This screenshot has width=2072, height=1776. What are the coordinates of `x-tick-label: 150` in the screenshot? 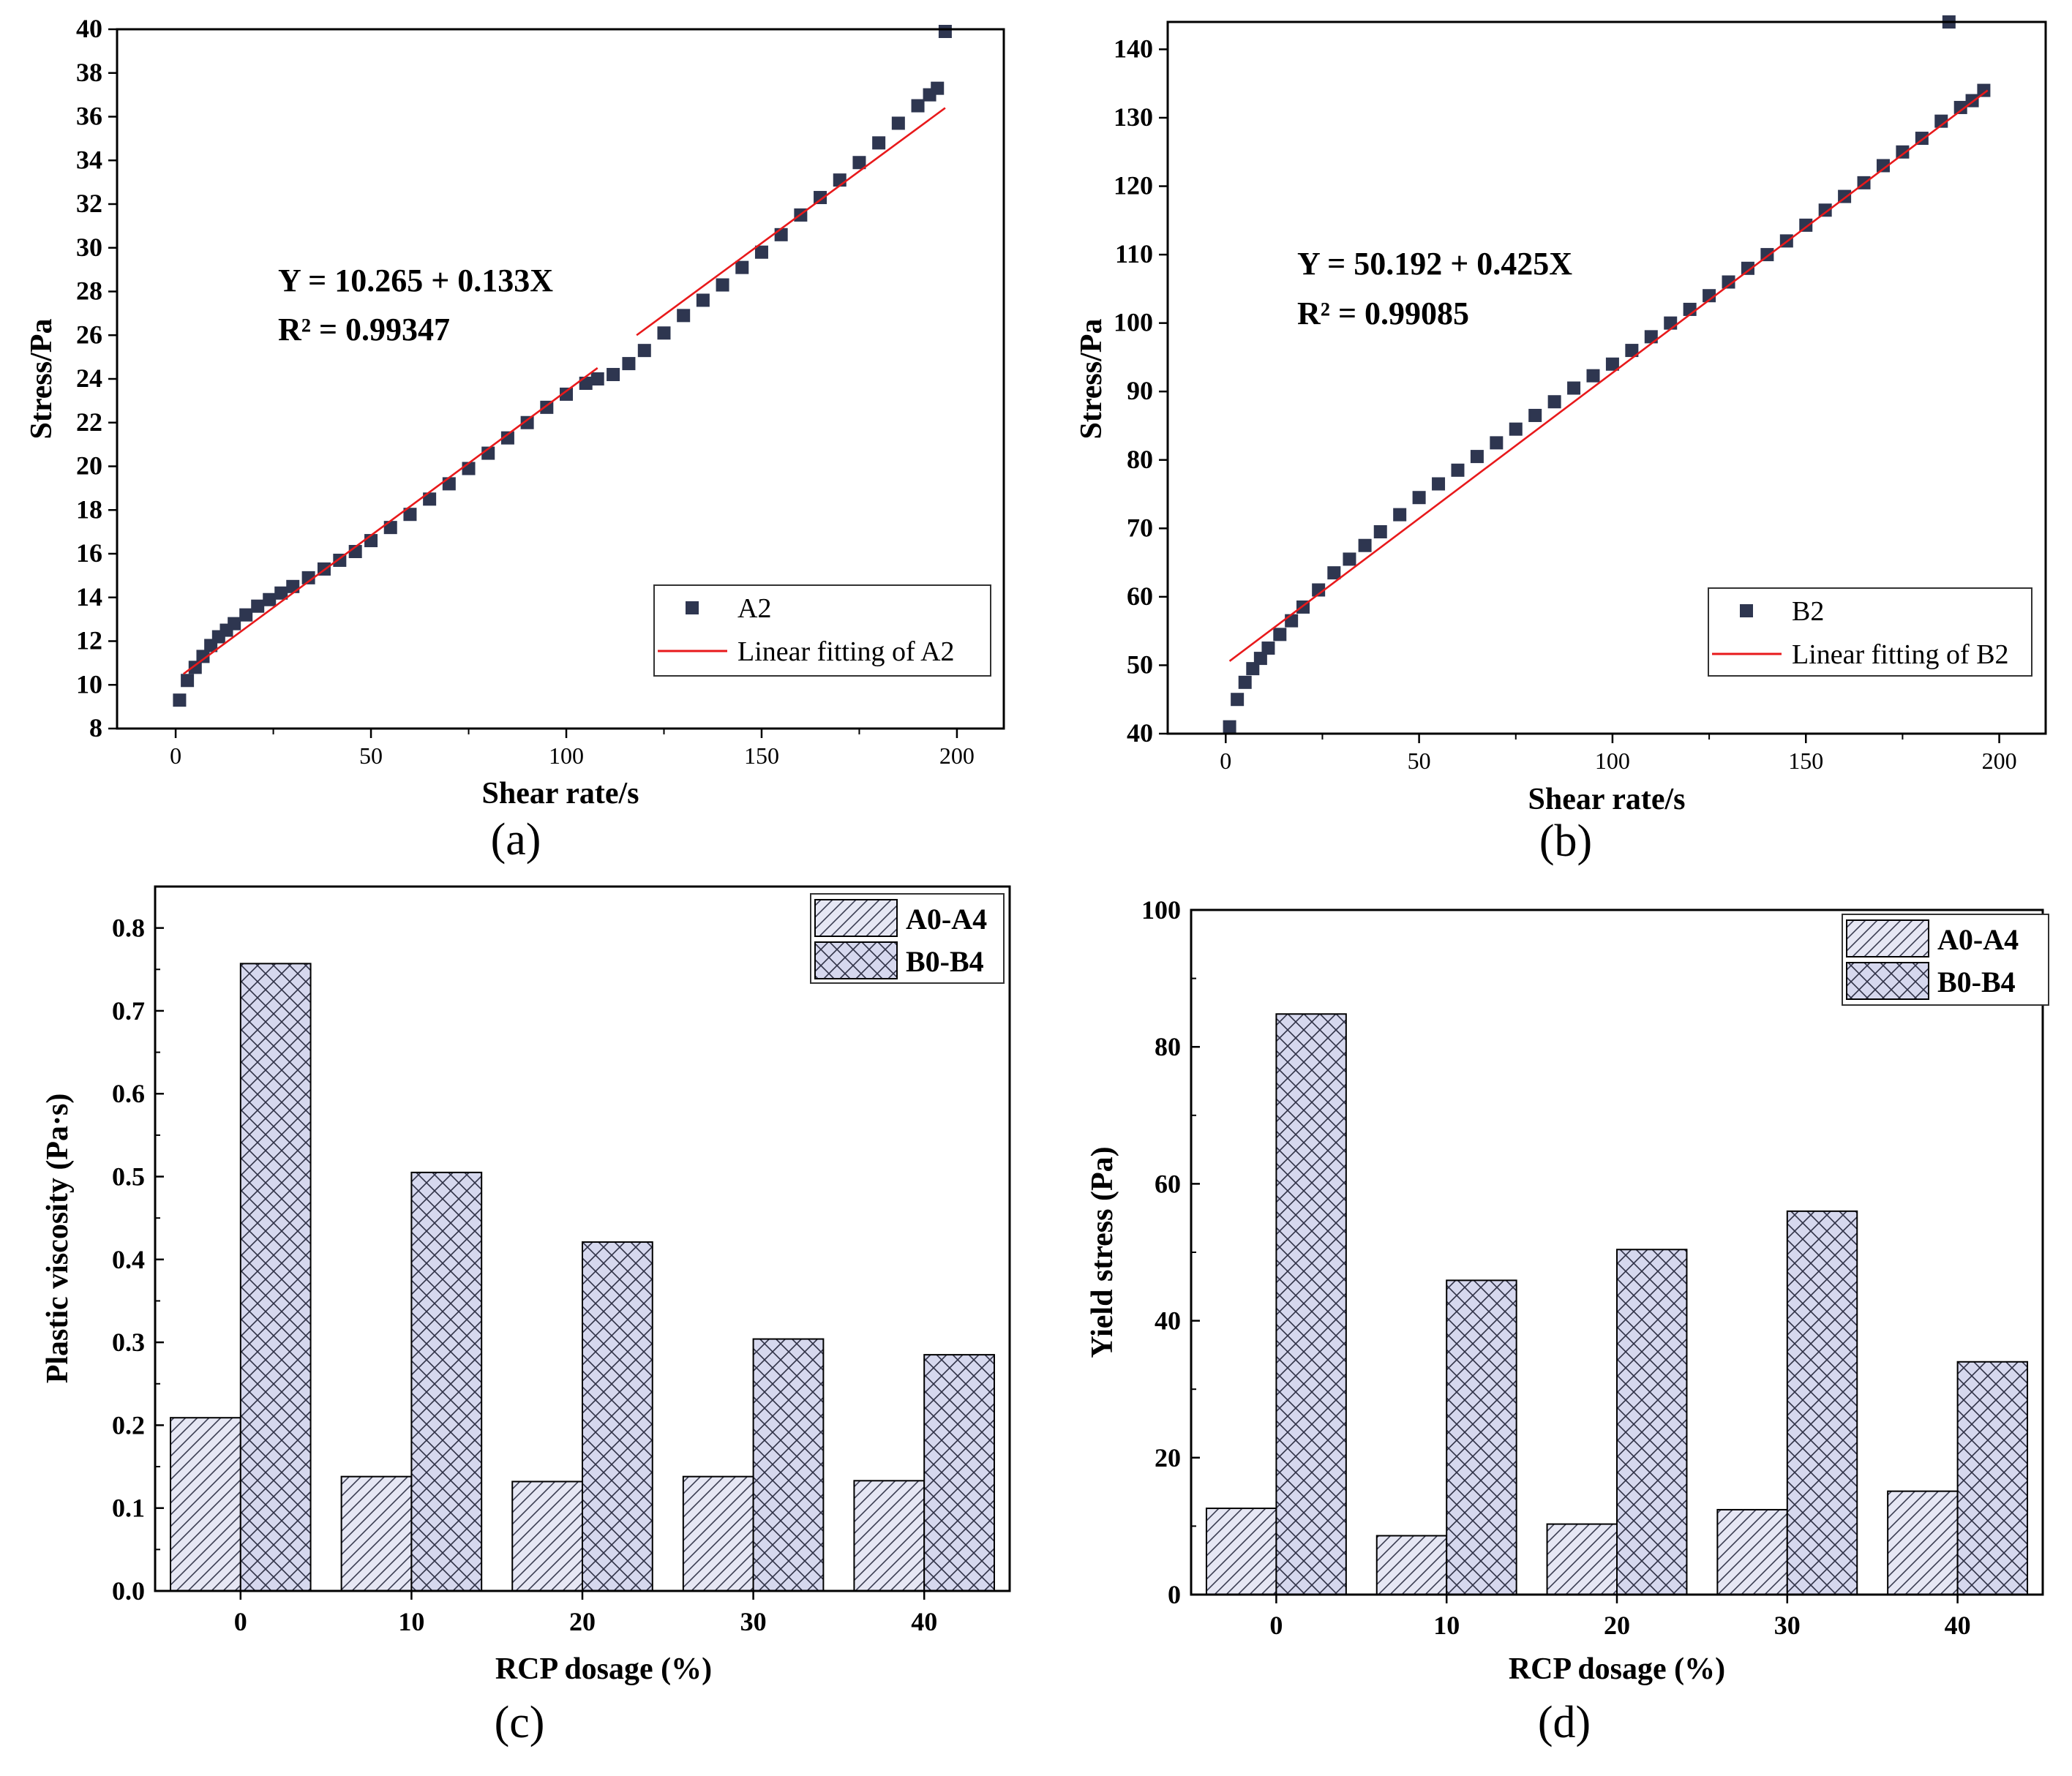 It's located at (1805, 761).